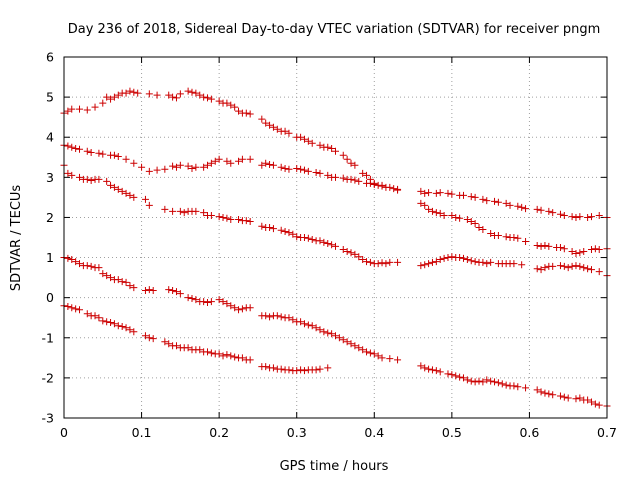  I want to click on x-tick-label: 0.5, so click(452, 432).